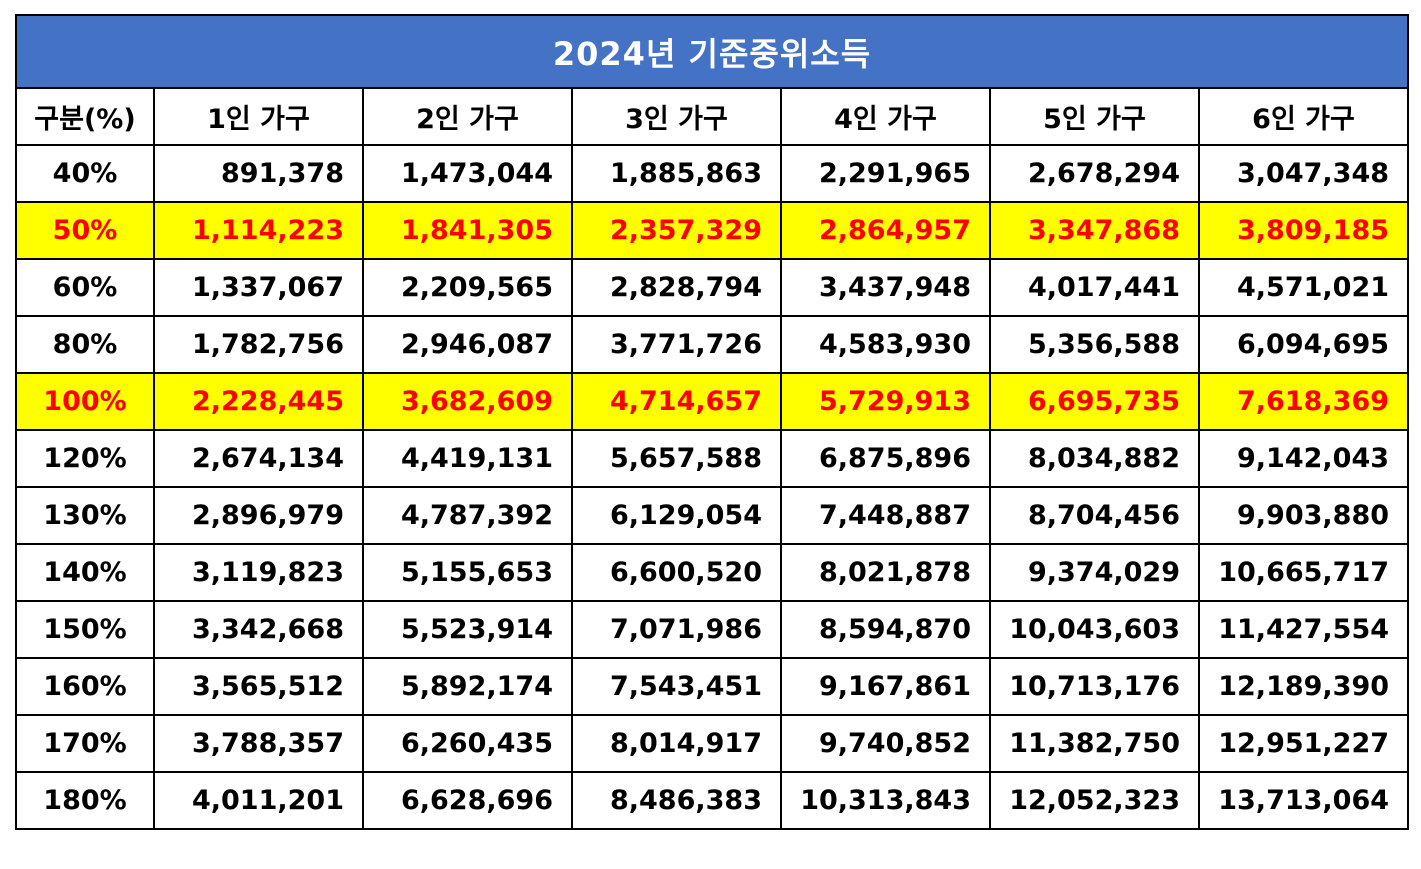 This screenshot has height=869, width=1421. I want to click on income-cell-household-5: 12,052,323, so click(1094, 800).